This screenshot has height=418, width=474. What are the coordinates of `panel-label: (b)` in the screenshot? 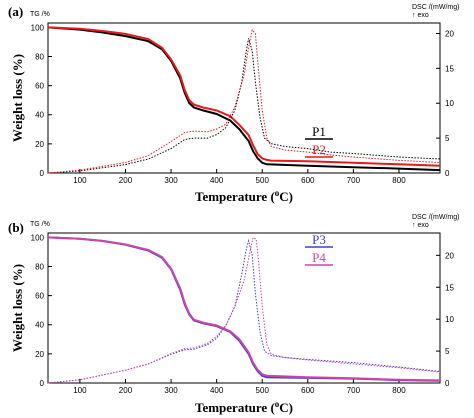 It's located at (16, 227).